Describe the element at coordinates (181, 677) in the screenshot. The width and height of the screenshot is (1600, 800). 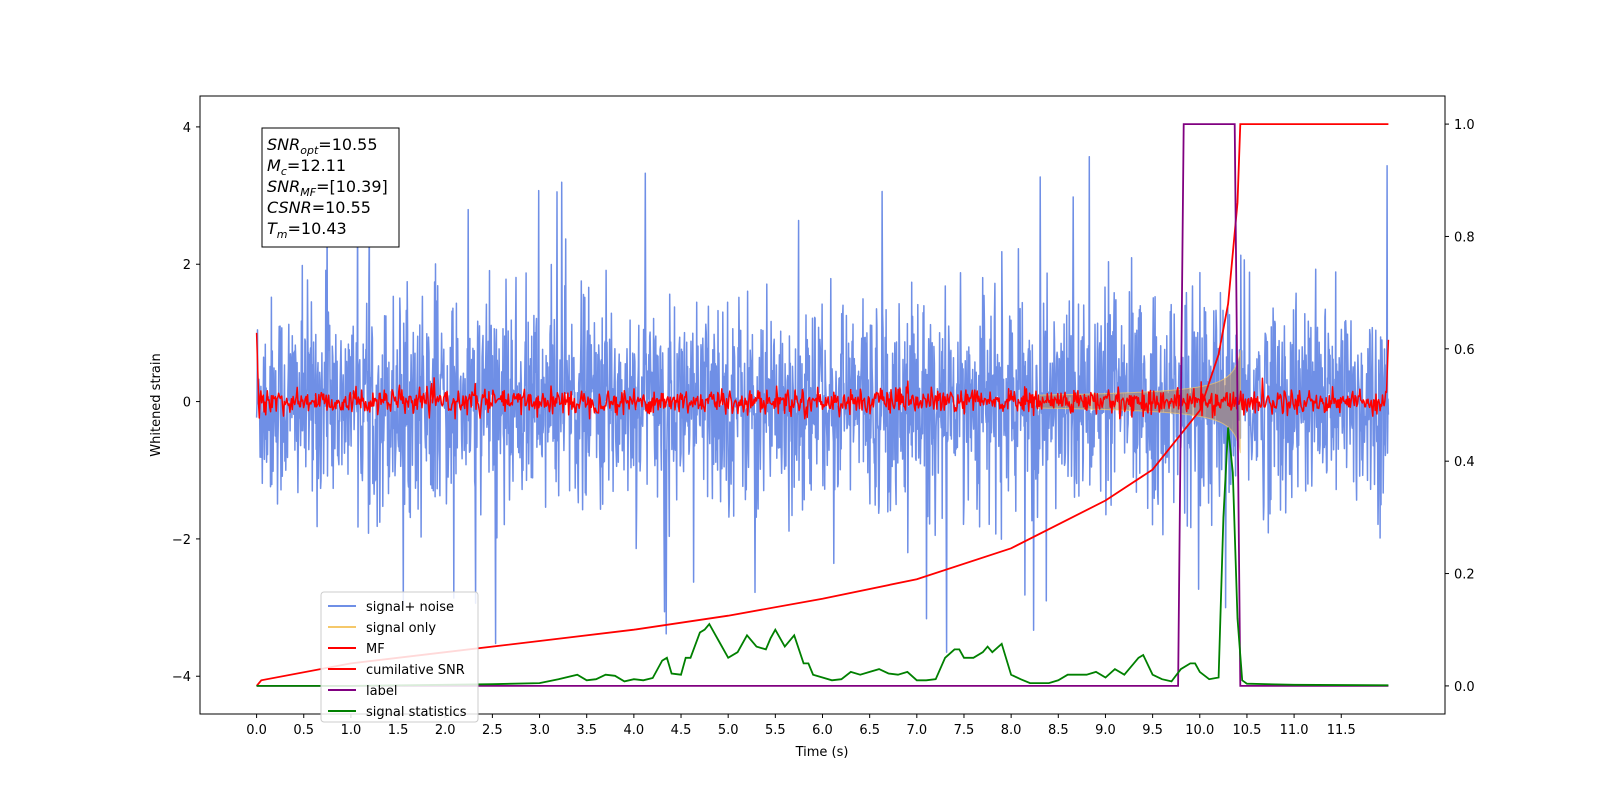
I see `y-tick-label: −4` at that location.